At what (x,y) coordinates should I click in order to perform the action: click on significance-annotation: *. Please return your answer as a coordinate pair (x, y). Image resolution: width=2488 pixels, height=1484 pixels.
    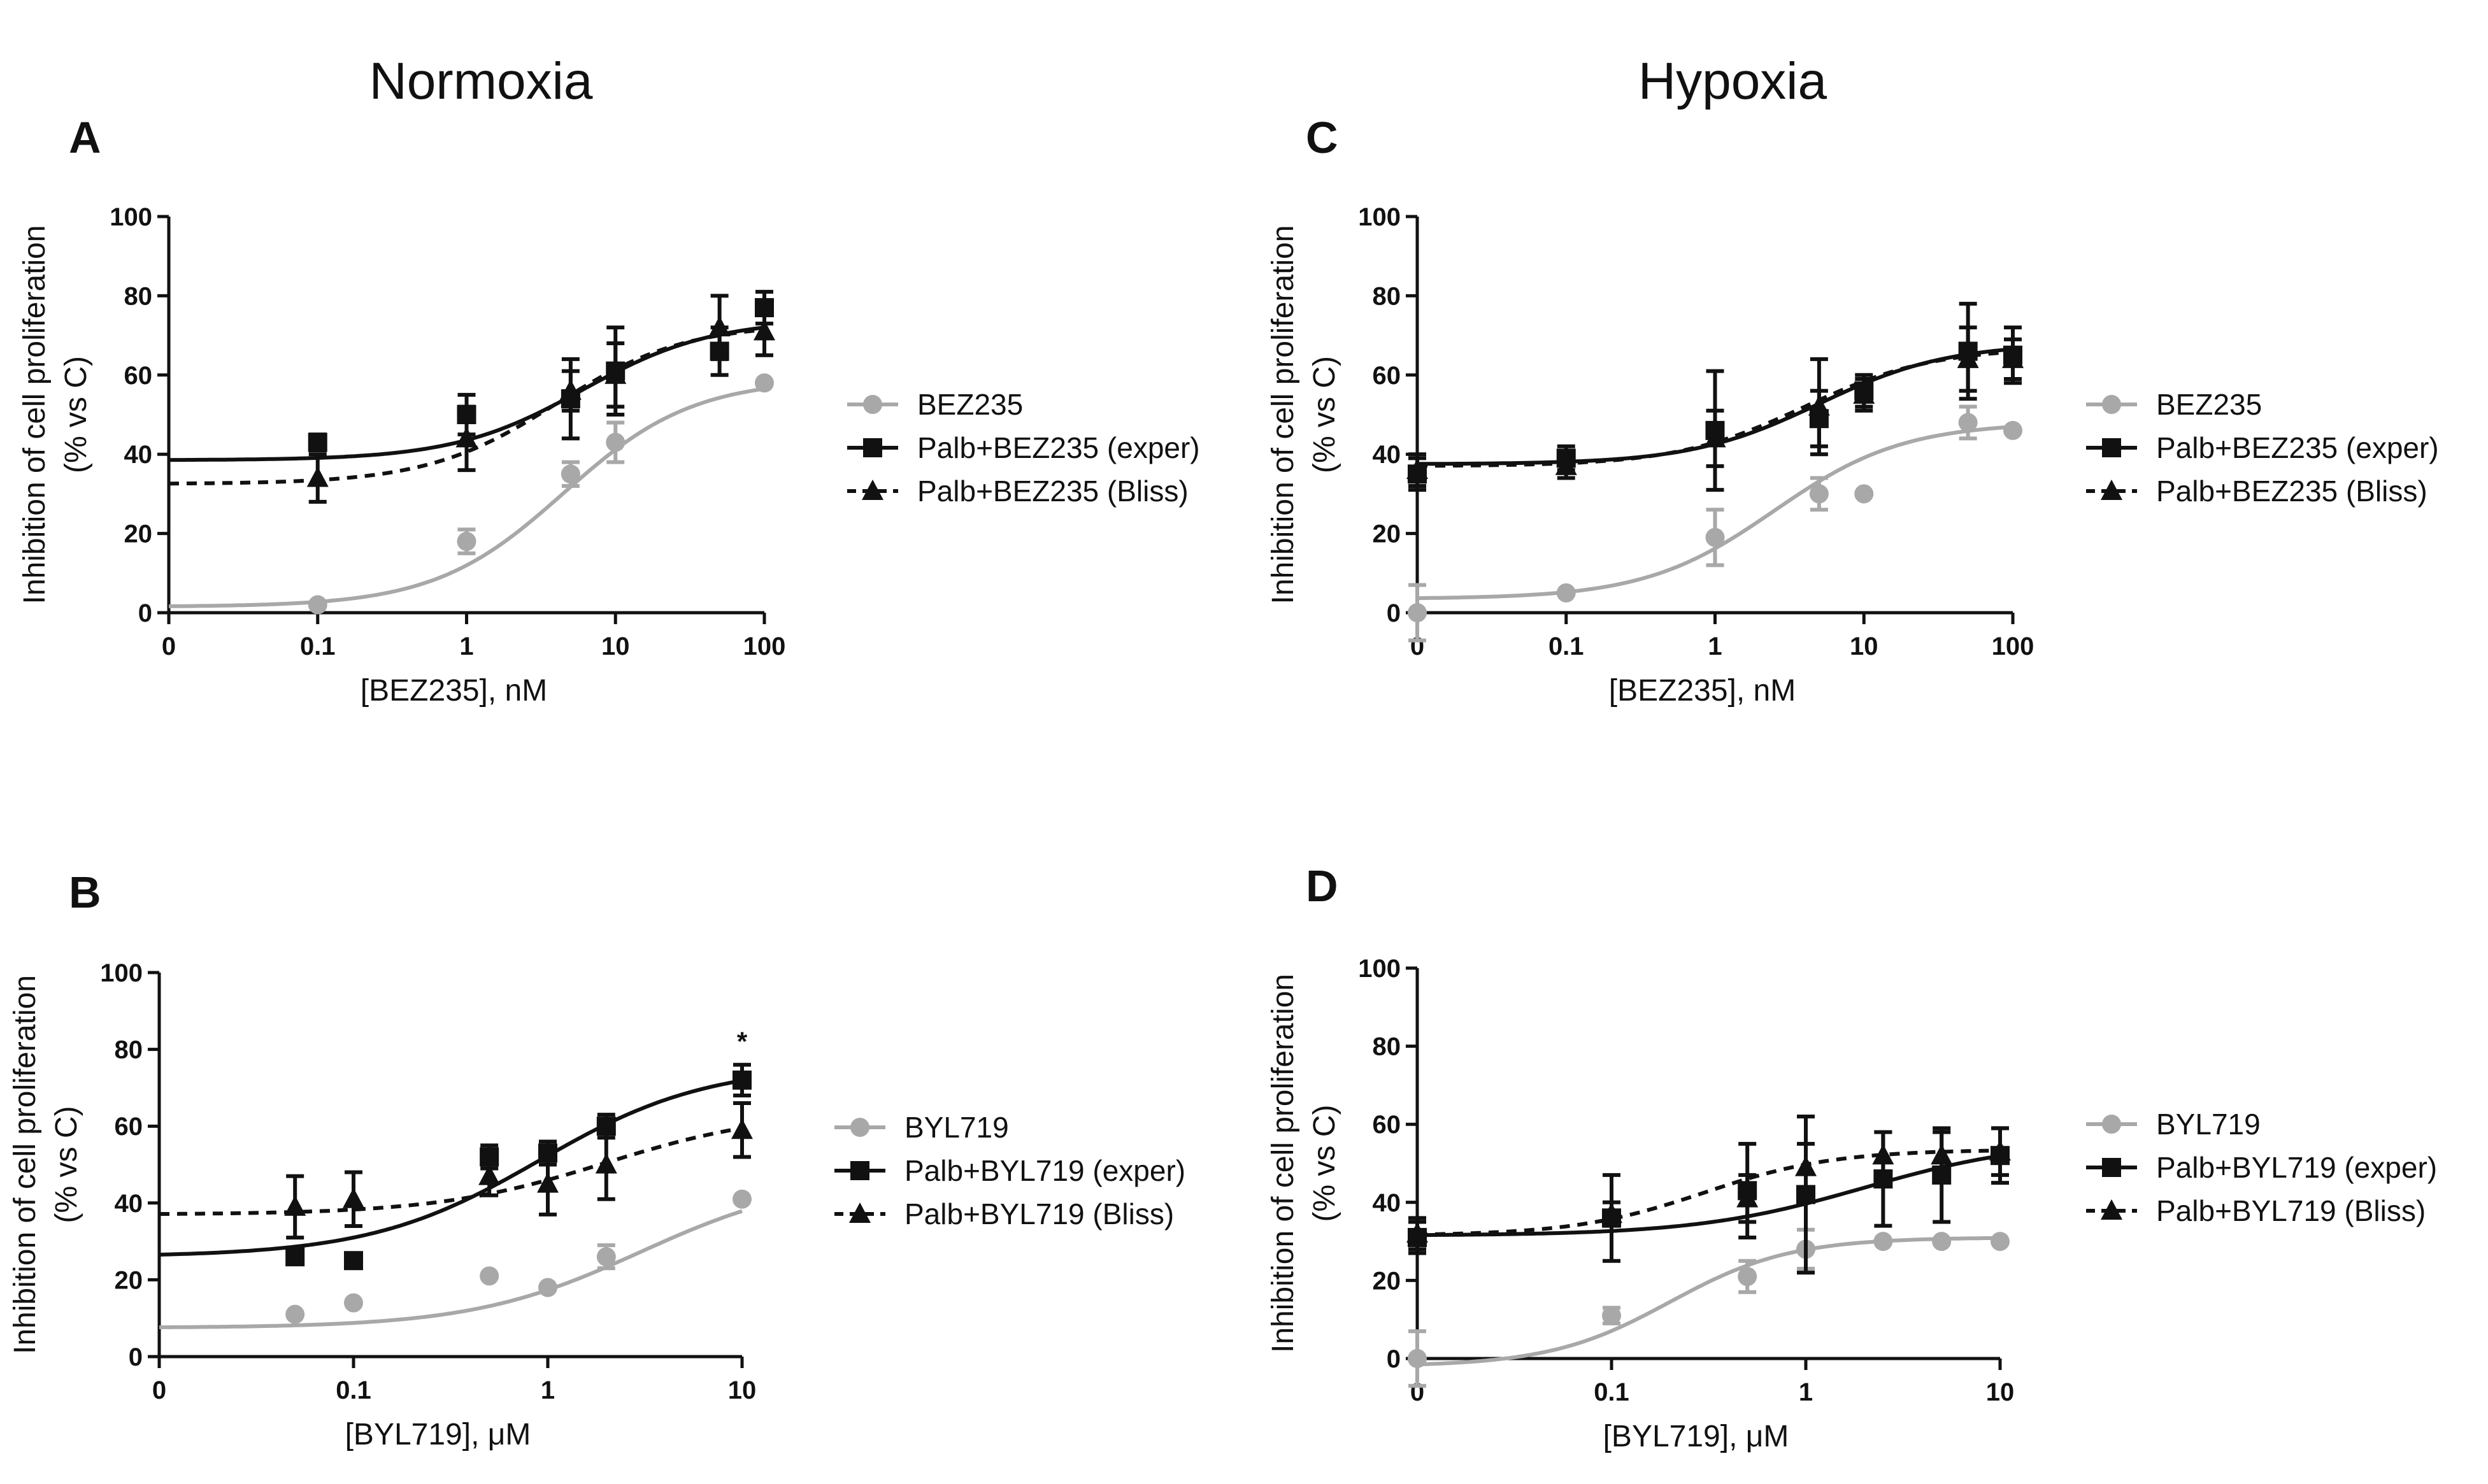
    Looking at the image, I should click on (742, 1042).